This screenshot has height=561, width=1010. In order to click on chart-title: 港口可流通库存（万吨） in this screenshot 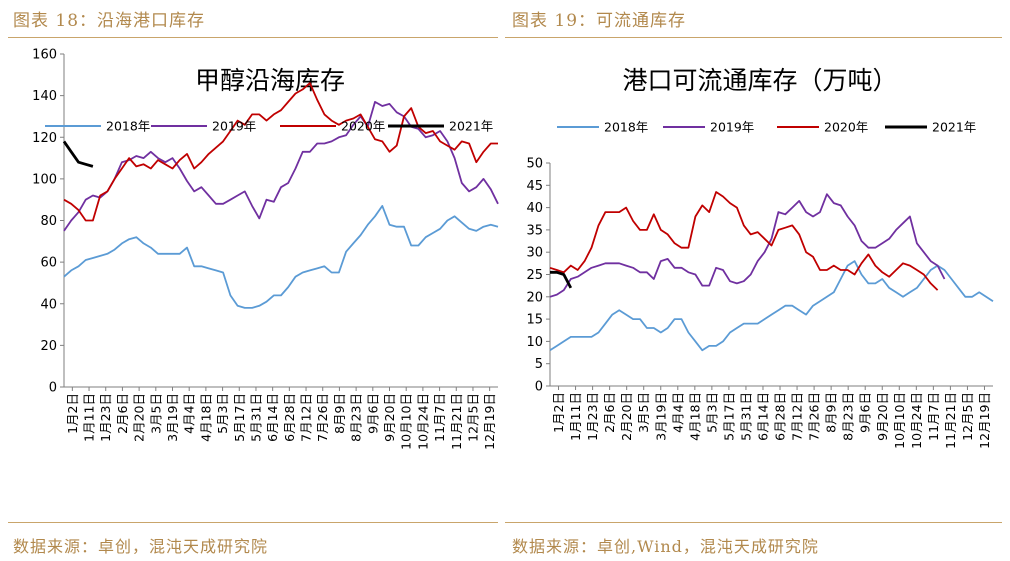, I will do `click(759, 80)`.